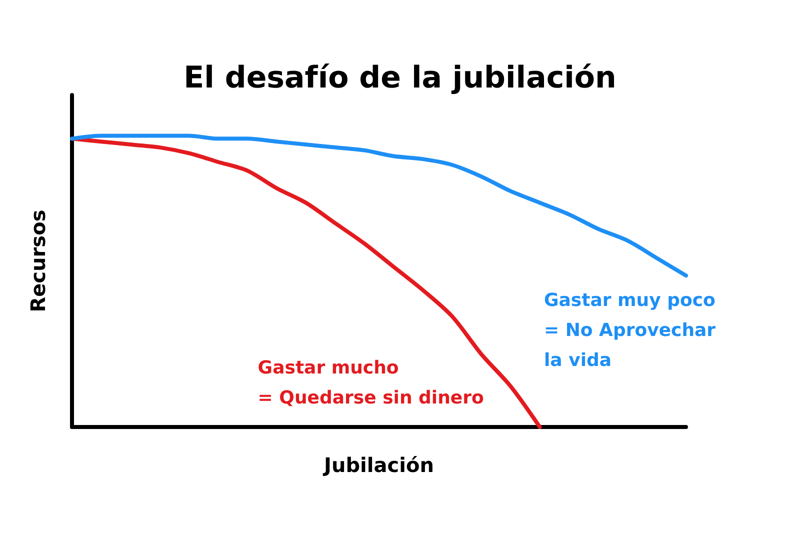  Describe the element at coordinates (630, 331) in the screenshot. I see `series-label: Gastar muy poco = No Aprovechar la vida` at that location.